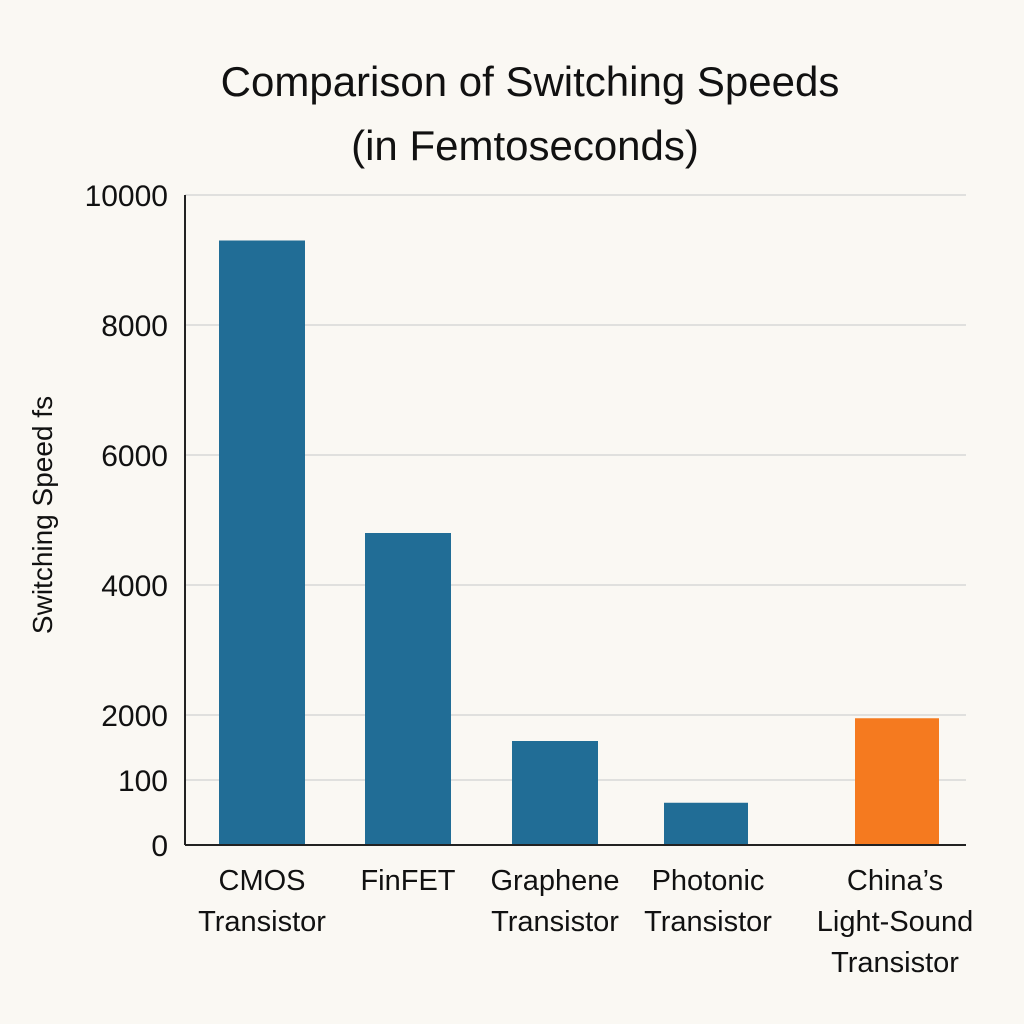 Image resolution: width=1024 pixels, height=1024 pixels. Describe the element at coordinates (262, 881) in the screenshot. I see `x-tick-label: CMOS` at that location.